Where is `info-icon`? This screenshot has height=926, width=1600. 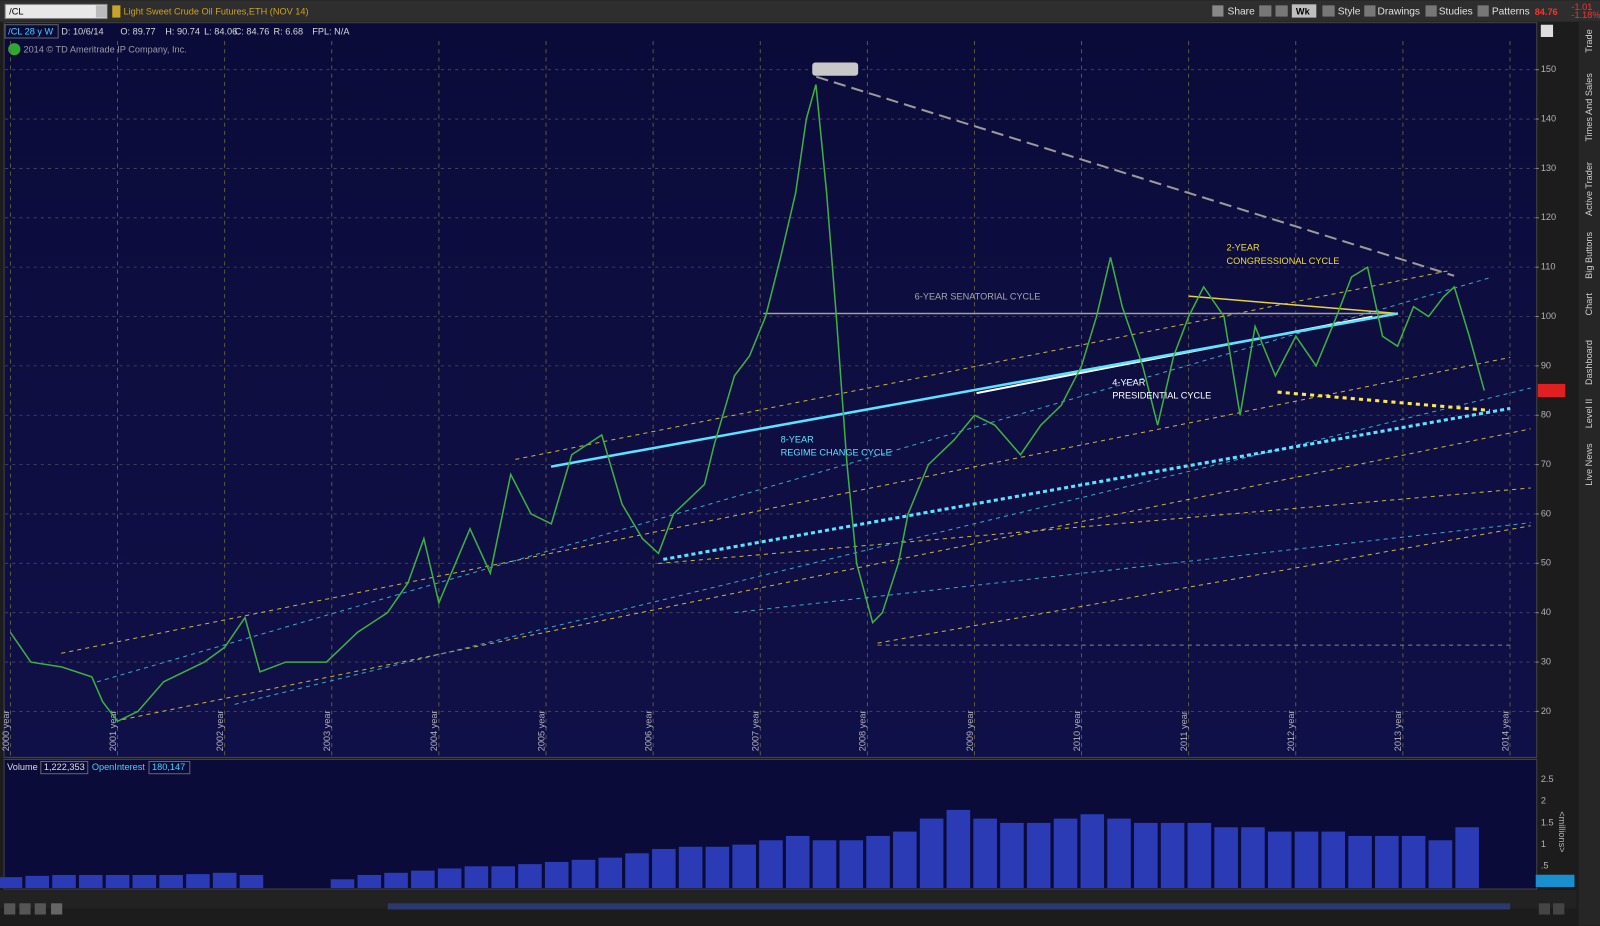 info-icon is located at coordinates (14, 49).